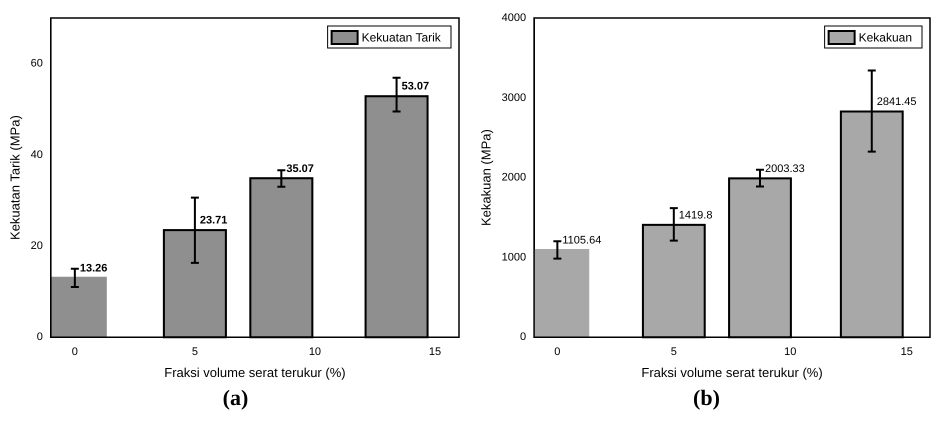 This screenshot has width=943, height=435. Describe the element at coordinates (896, 102) in the screenshot. I see `data-label: 2841.45` at that location.